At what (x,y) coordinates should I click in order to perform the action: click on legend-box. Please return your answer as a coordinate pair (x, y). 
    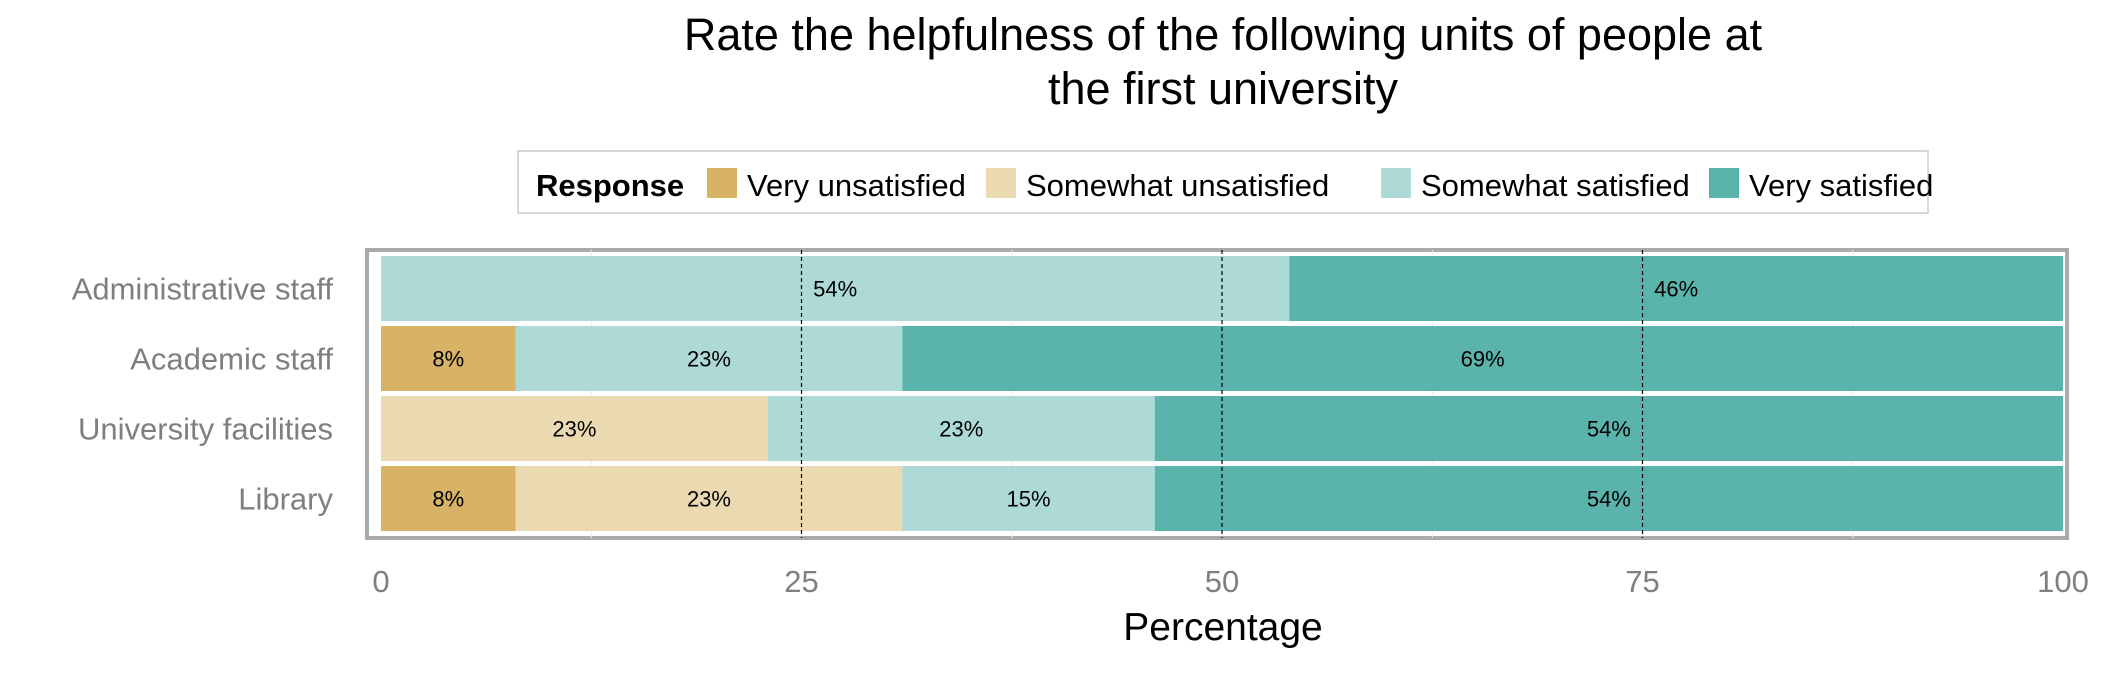
    Looking at the image, I should click on (1223, 182).